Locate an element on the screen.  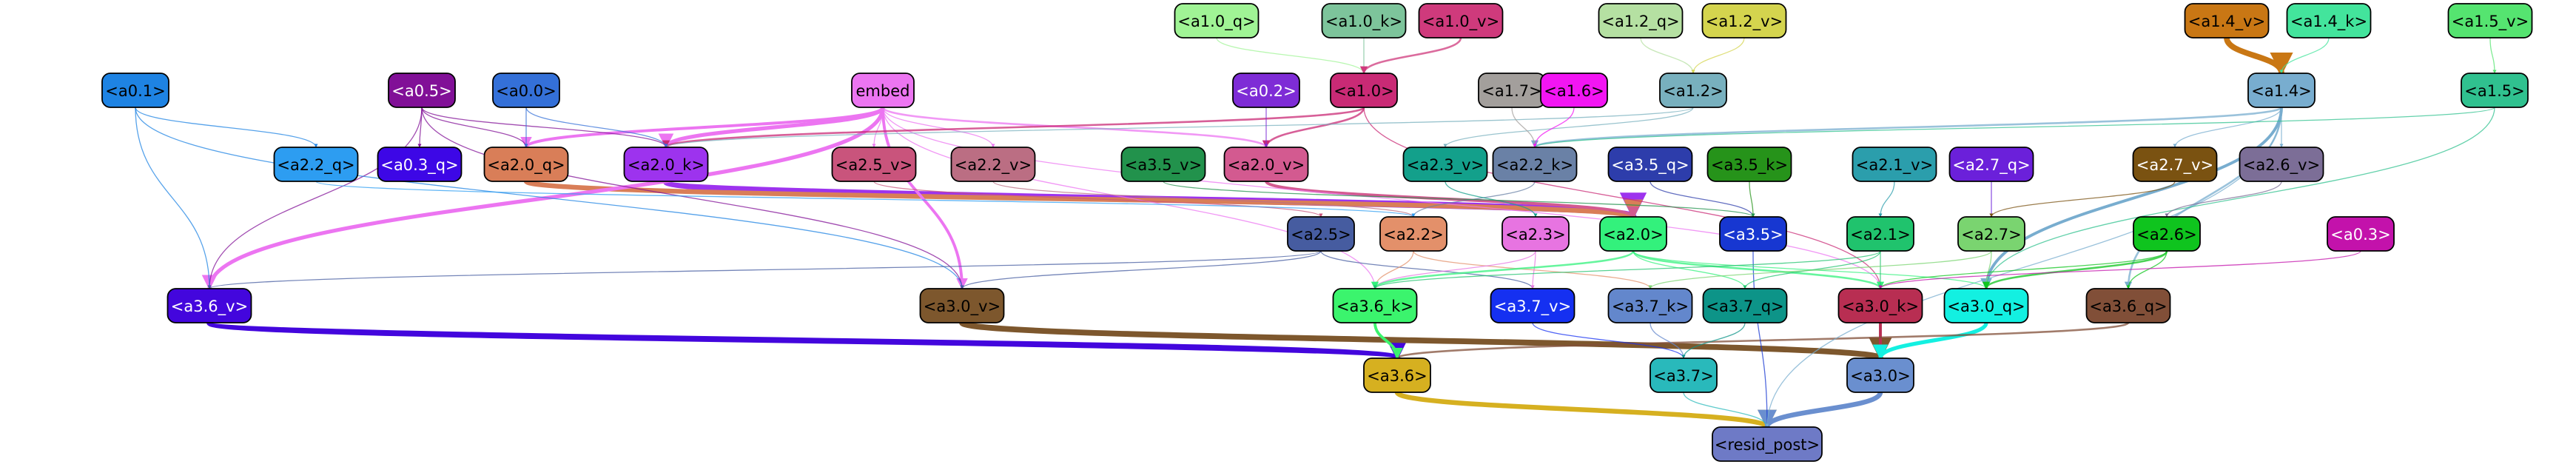
node-a3-0-v: <a3.0_v> is located at coordinates (962, 305).